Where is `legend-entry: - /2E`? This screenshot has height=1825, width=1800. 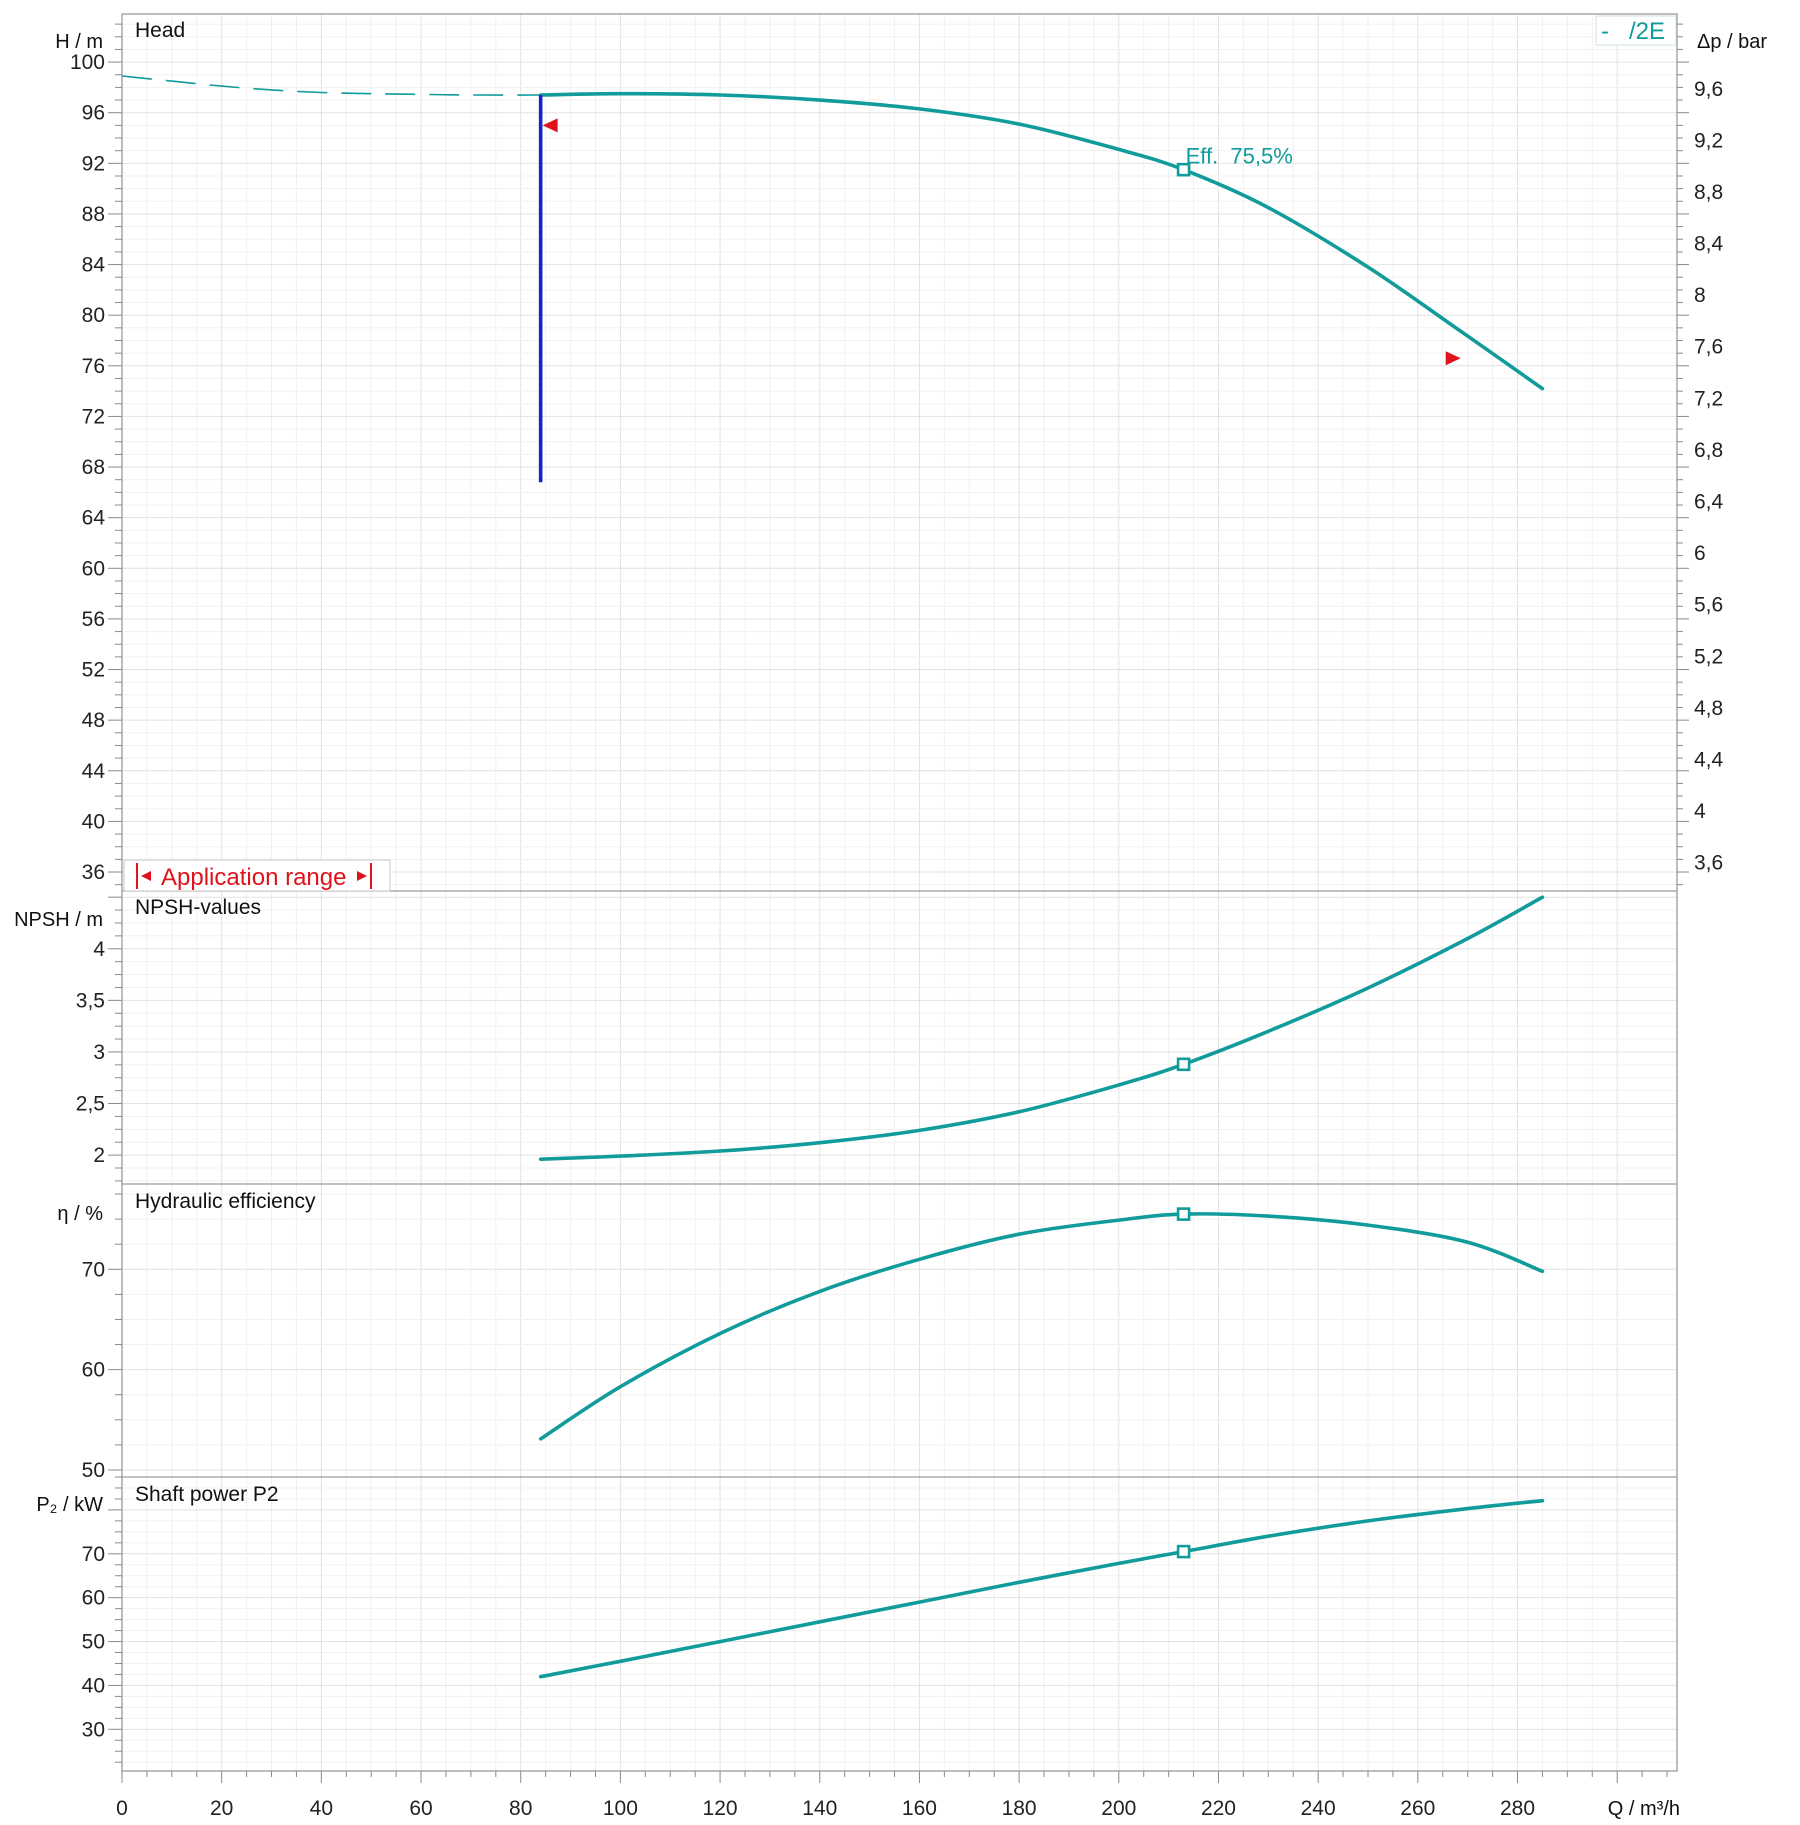 legend-entry: - /2E is located at coordinates (1633, 31).